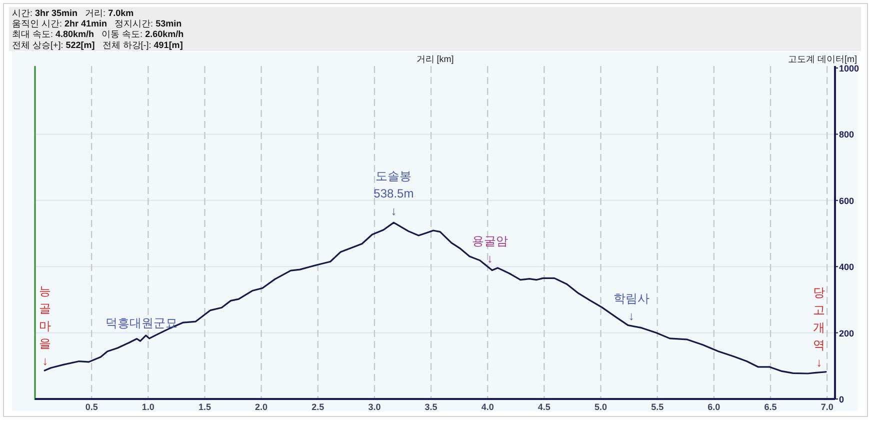 The height and width of the screenshot is (422, 871). Describe the element at coordinates (487, 407) in the screenshot. I see `x-tick-label: 4.0` at that location.